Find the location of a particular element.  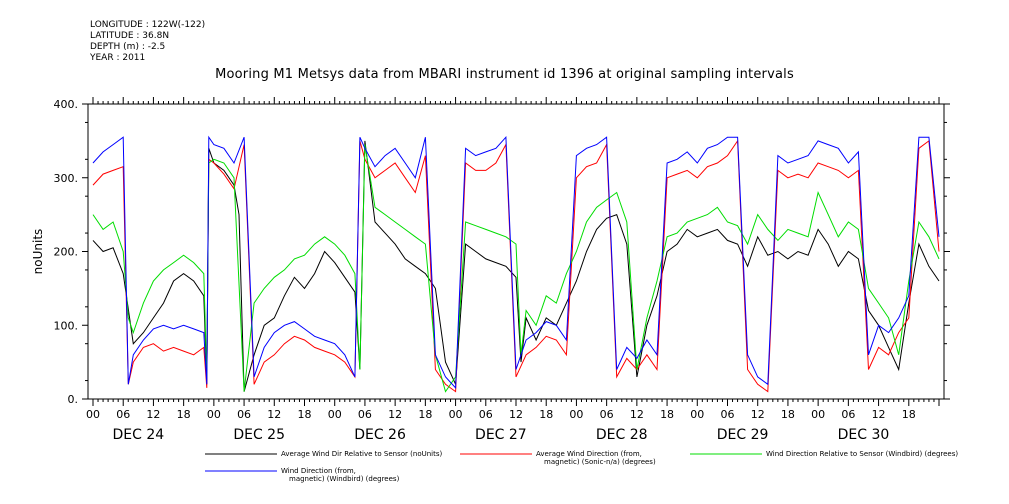

y-tick-label: 0. is located at coordinates (73, 399).